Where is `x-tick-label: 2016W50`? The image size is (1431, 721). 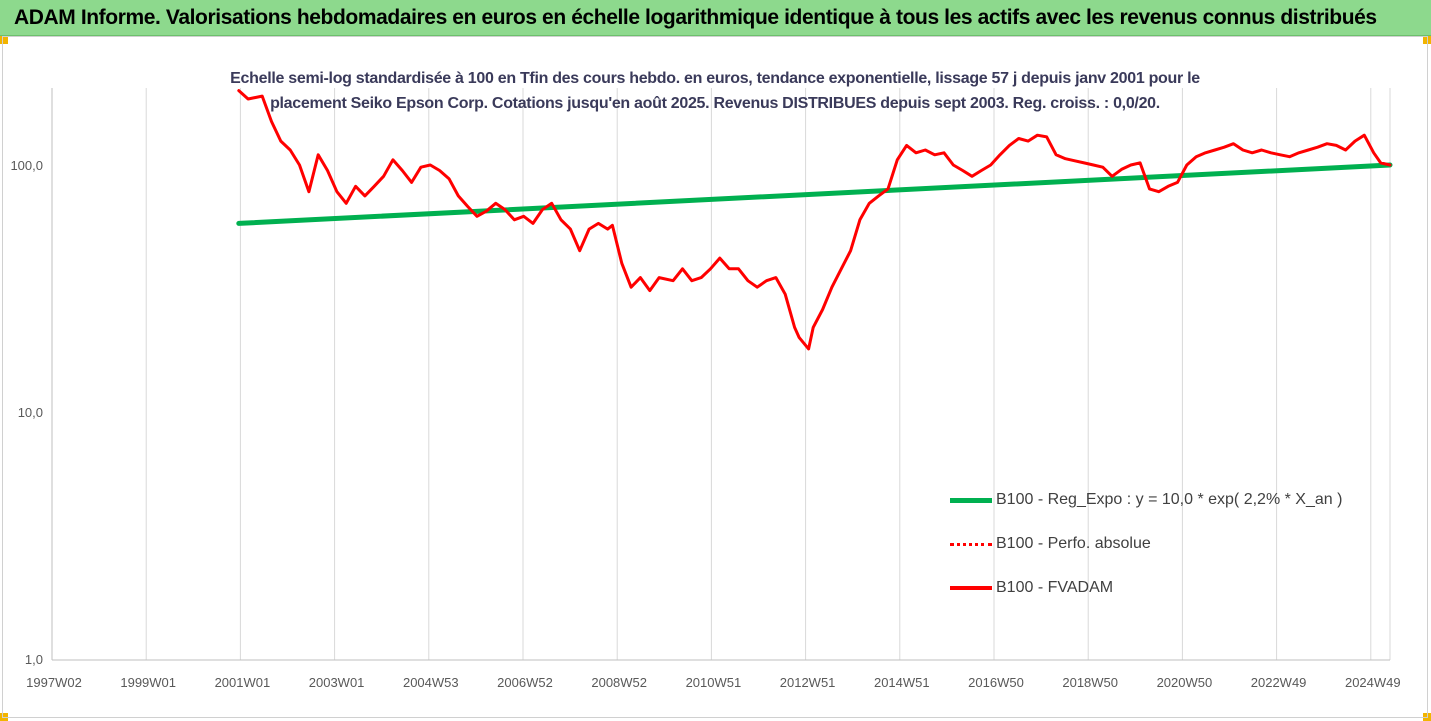 x-tick-label: 2016W50 is located at coordinates (996, 682).